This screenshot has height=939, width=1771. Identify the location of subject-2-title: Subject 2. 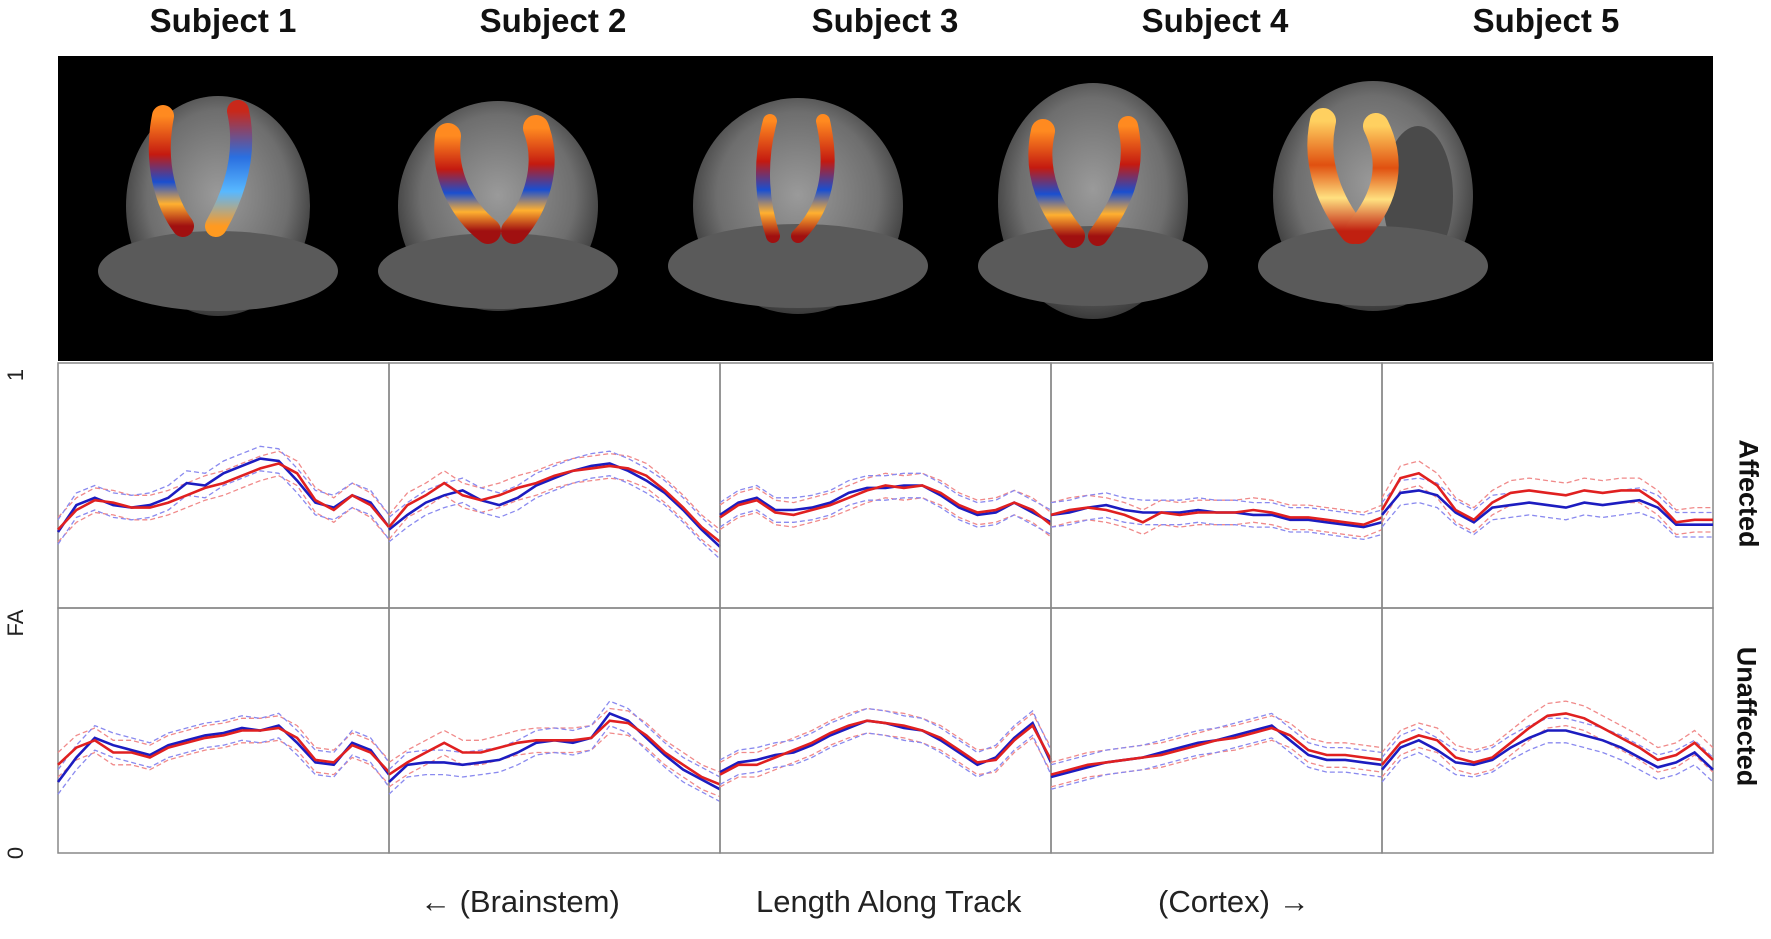
(553, 20).